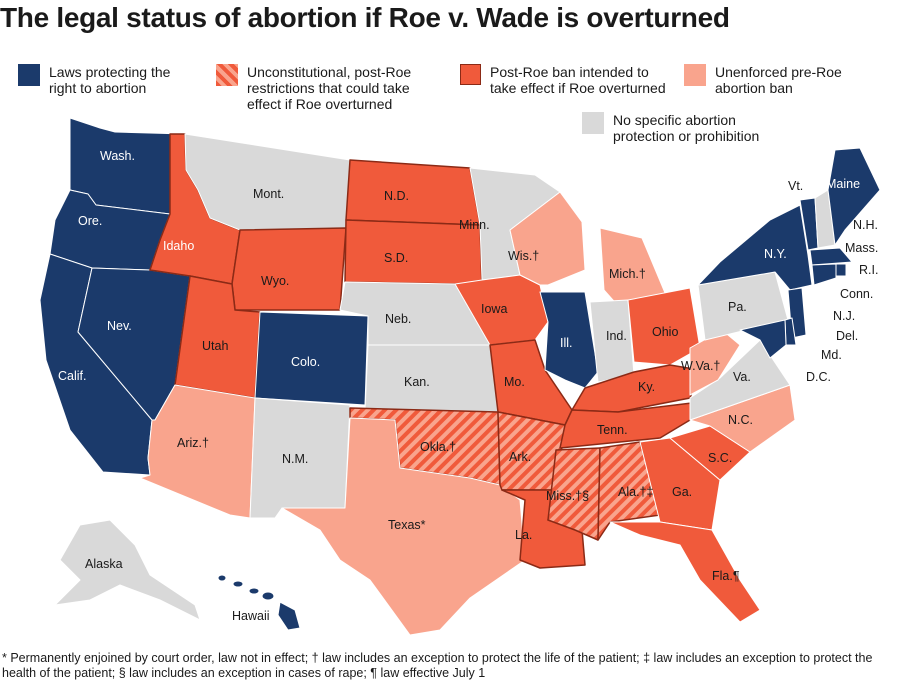 Image resolution: width=900 pixels, height=687 pixels. What do you see at coordinates (841, 270) in the screenshot?
I see `state-ri` at bounding box center [841, 270].